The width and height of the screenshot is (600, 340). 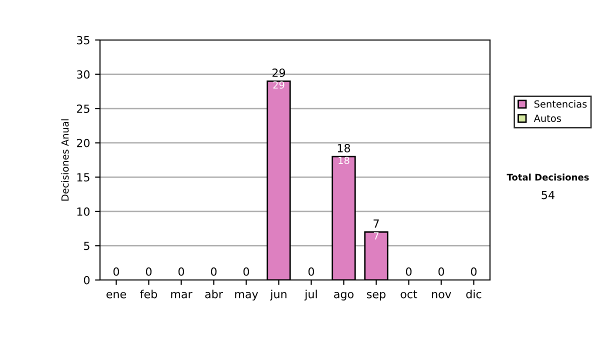 What do you see at coordinates (344, 160) in the screenshot?
I see `data-label: 18` at bounding box center [344, 160].